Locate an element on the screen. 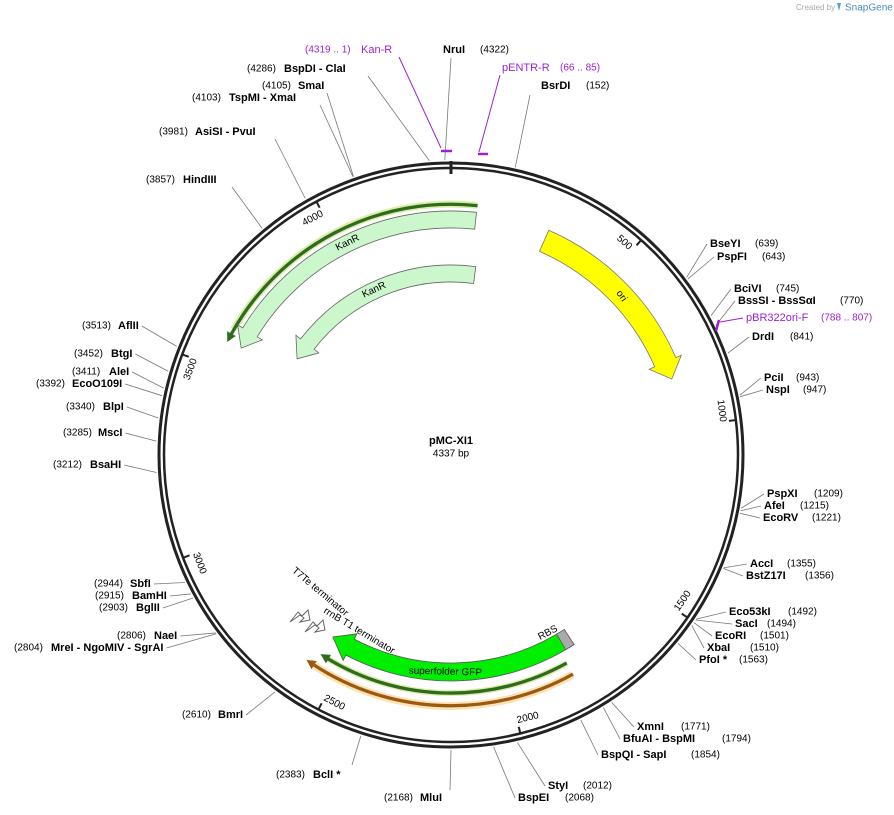 This screenshot has width=894, height=815. created-by: Created by is located at coordinates (815, 7).